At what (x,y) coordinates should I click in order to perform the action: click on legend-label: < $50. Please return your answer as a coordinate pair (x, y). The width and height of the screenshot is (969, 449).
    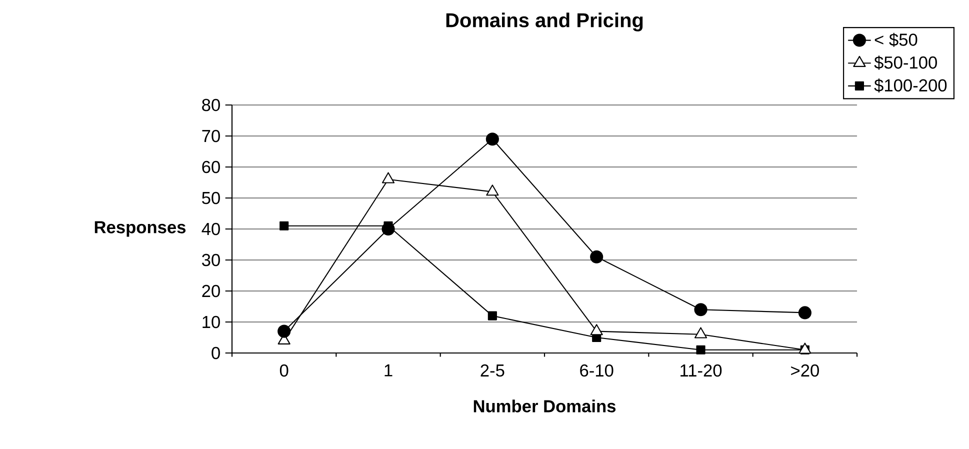
    Looking at the image, I should click on (896, 39).